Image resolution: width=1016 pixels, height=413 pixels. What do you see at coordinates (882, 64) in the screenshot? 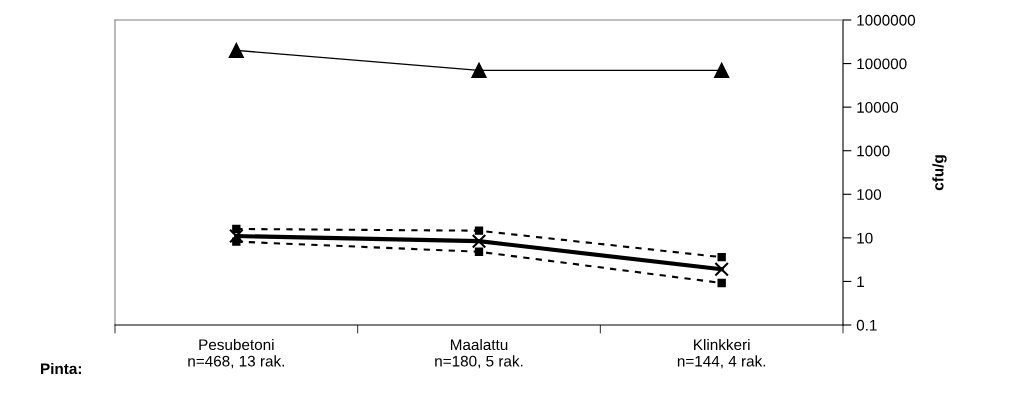
I see `y-tick-label: 100000` at bounding box center [882, 64].